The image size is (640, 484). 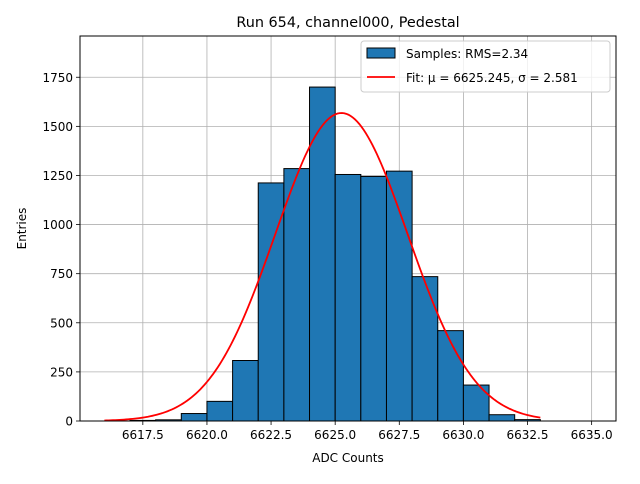 I want to click on y-tick-label: 1750, so click(x=57, y=78).